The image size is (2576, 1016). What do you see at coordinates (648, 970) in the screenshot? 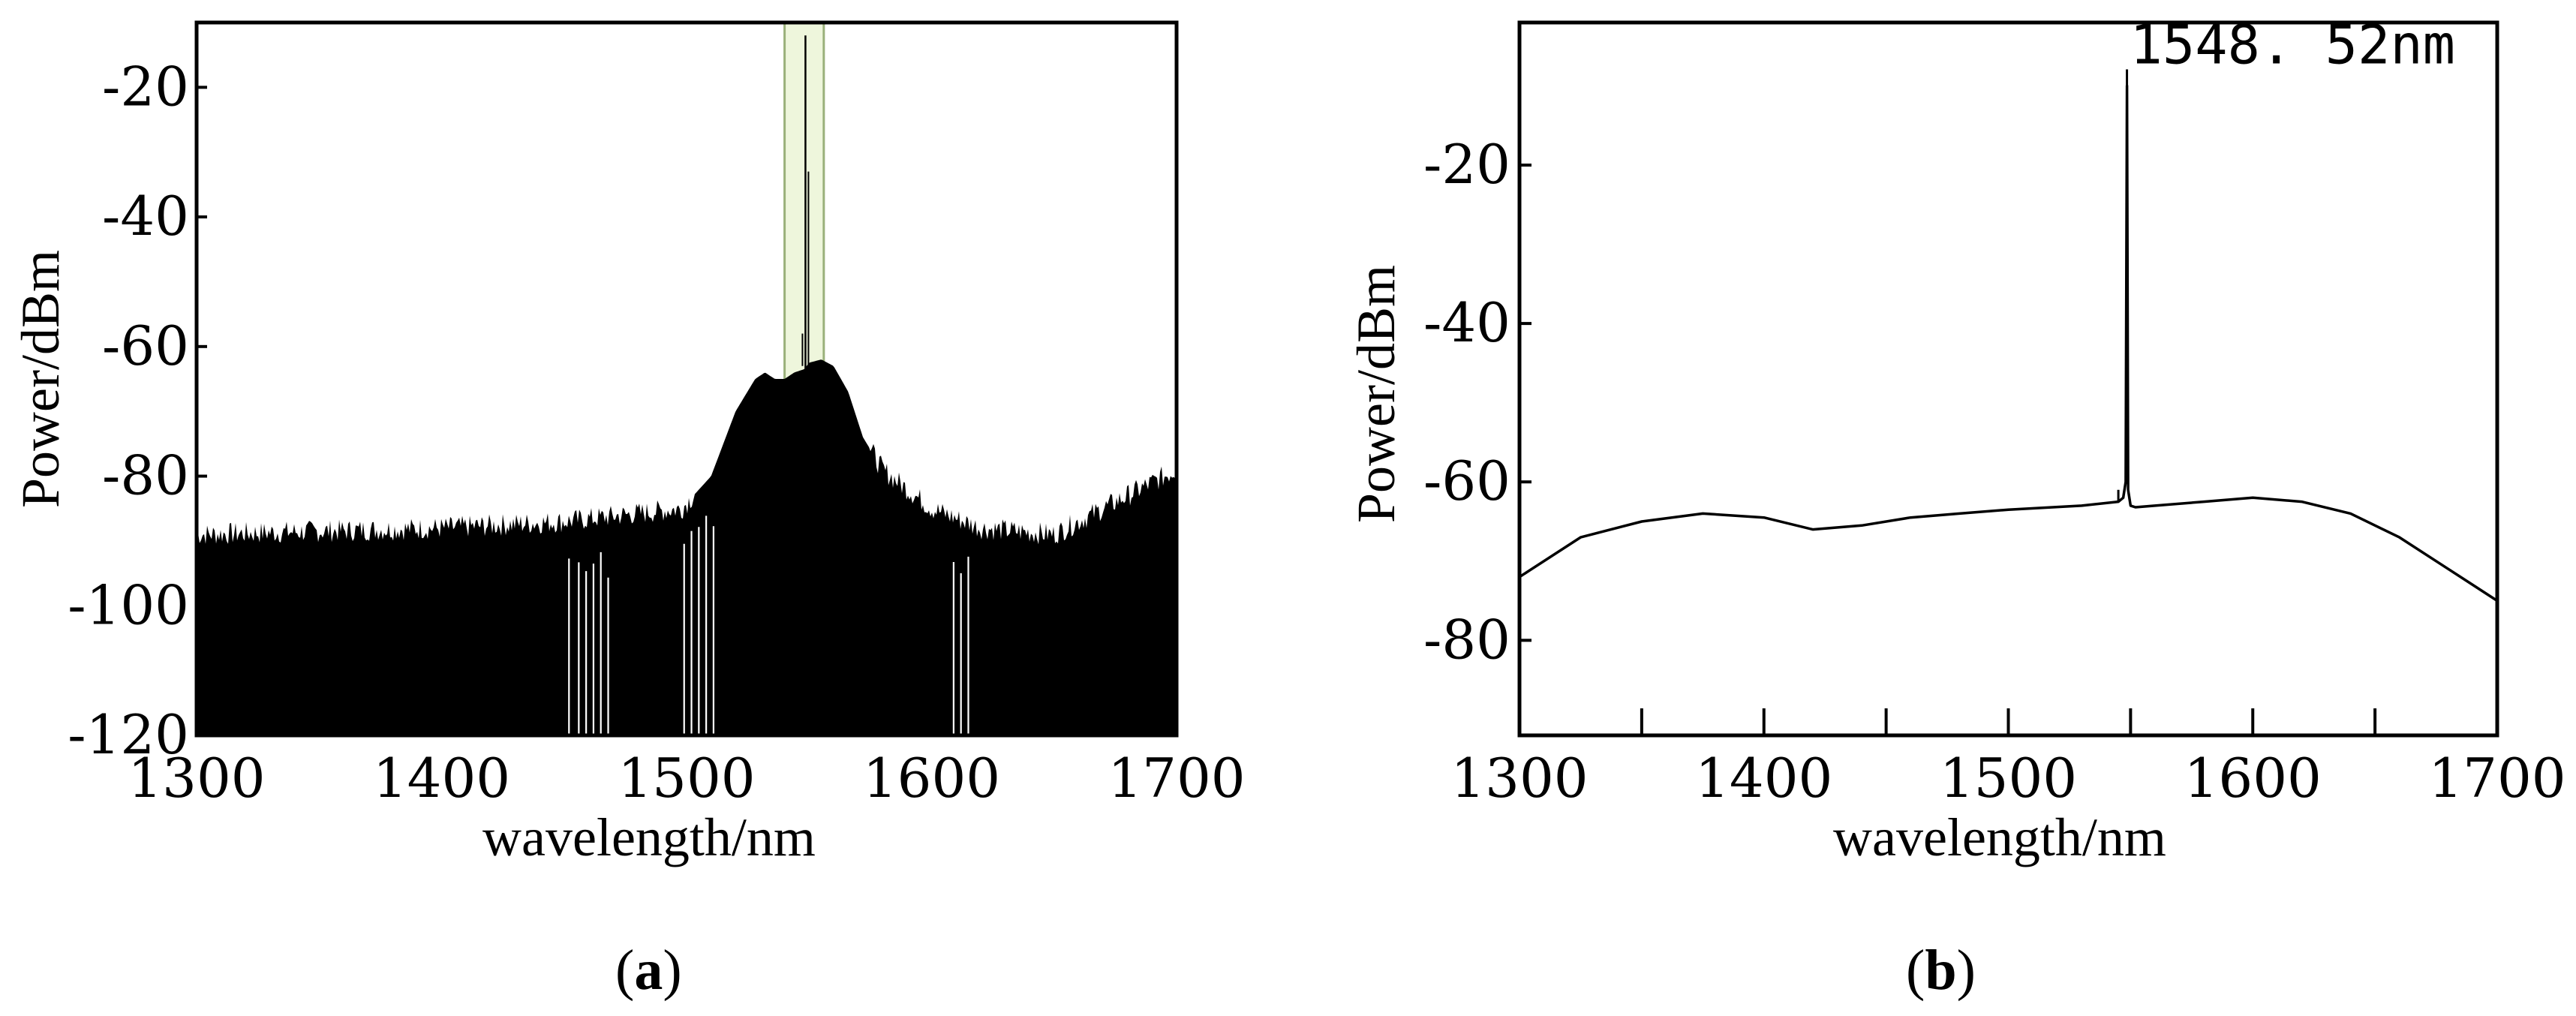
I see `panel-label-a: (a)` at bounding box center [648, 970].